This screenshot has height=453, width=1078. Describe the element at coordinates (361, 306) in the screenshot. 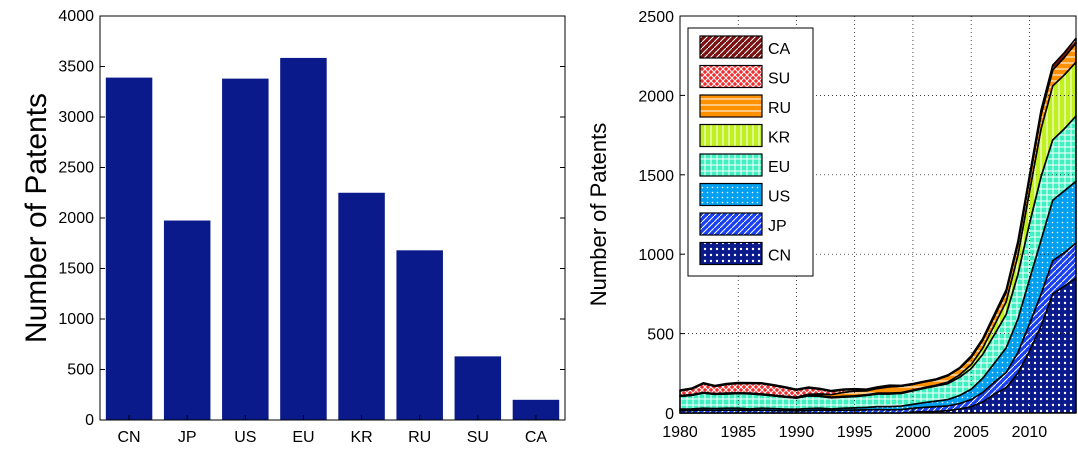

I see `bar-kr` at that location.